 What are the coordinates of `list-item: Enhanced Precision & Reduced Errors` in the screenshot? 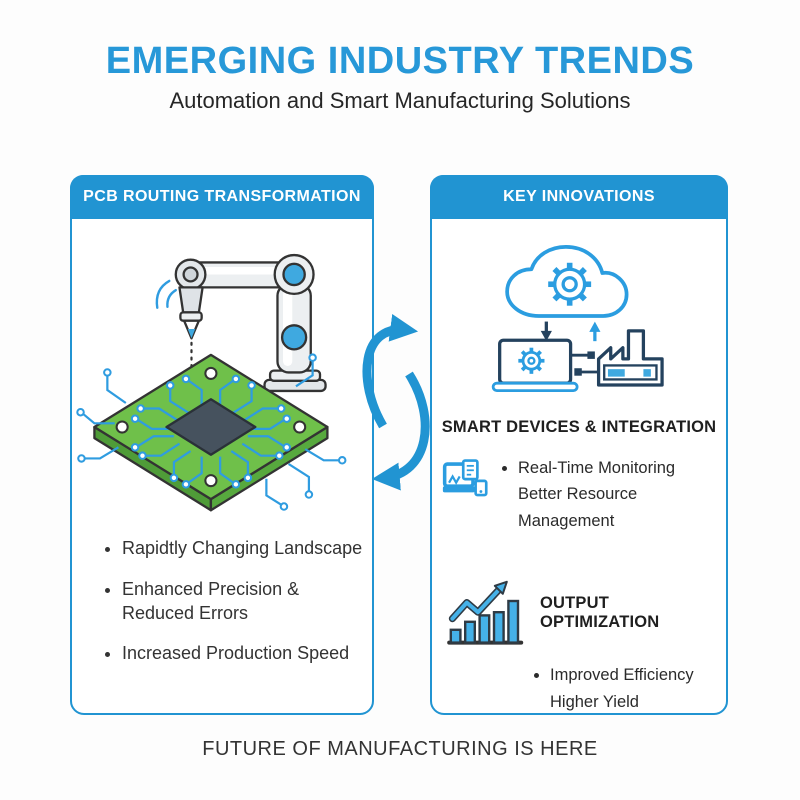 It's located at (243, 602).